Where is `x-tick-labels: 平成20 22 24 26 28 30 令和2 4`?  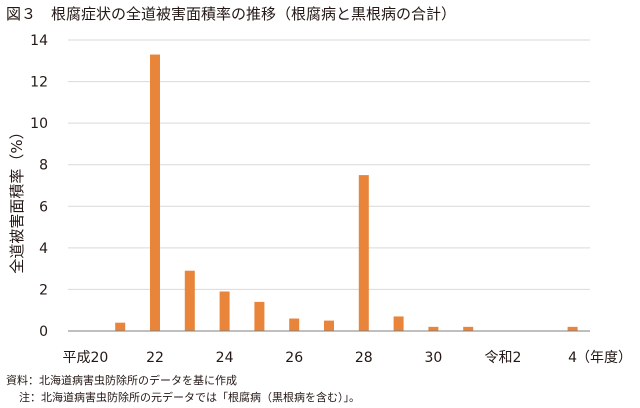
x-tick-labels: 平成20 22 24 26 28 30 令和2 4 is located at coordinates (319, 358).